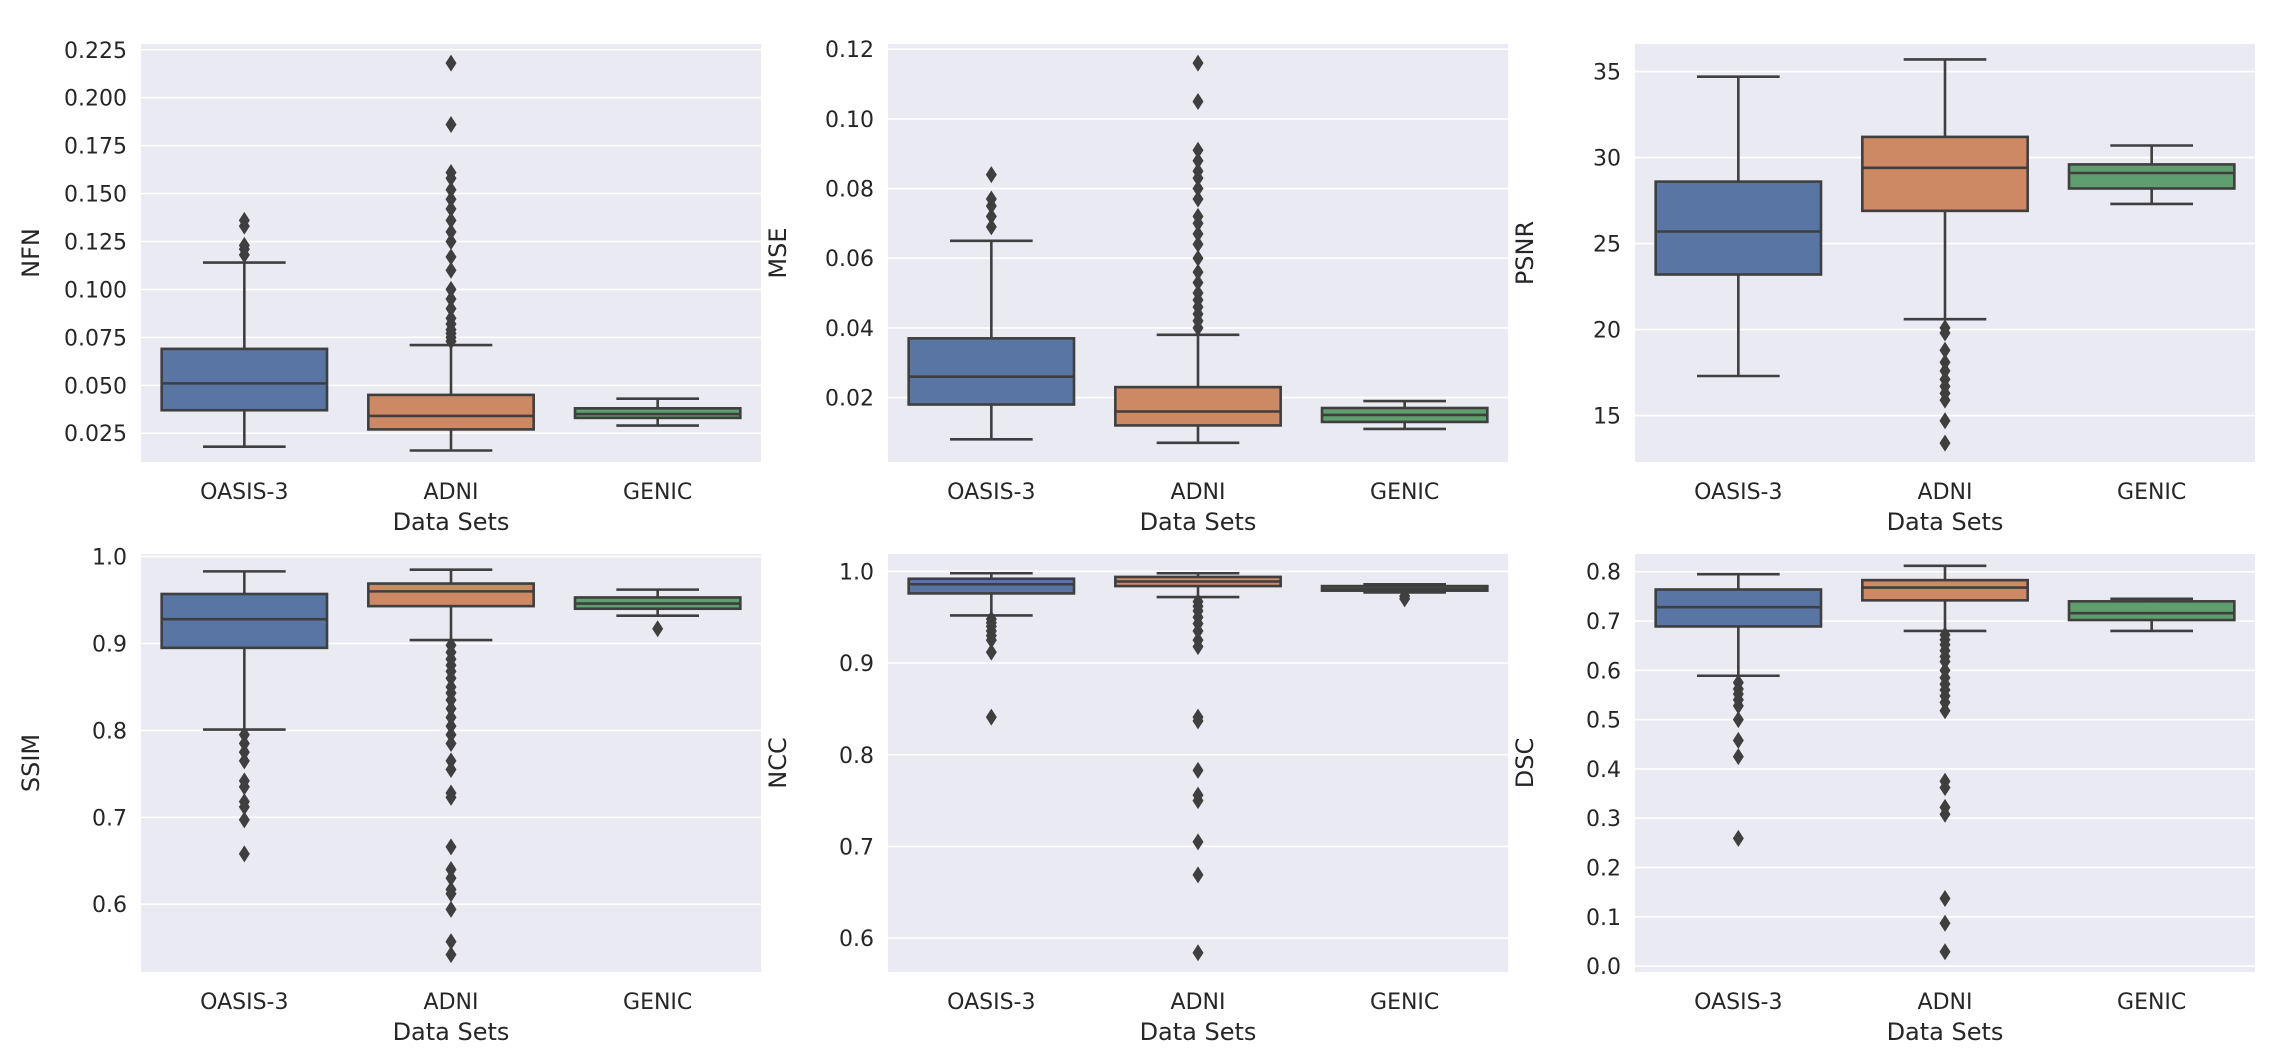 The width and height of the screenshot is (2272, 1060). What do you see at coordinates (657, 412) in the screenshot?
I see `box-genic` at bounding box center [657, 412].